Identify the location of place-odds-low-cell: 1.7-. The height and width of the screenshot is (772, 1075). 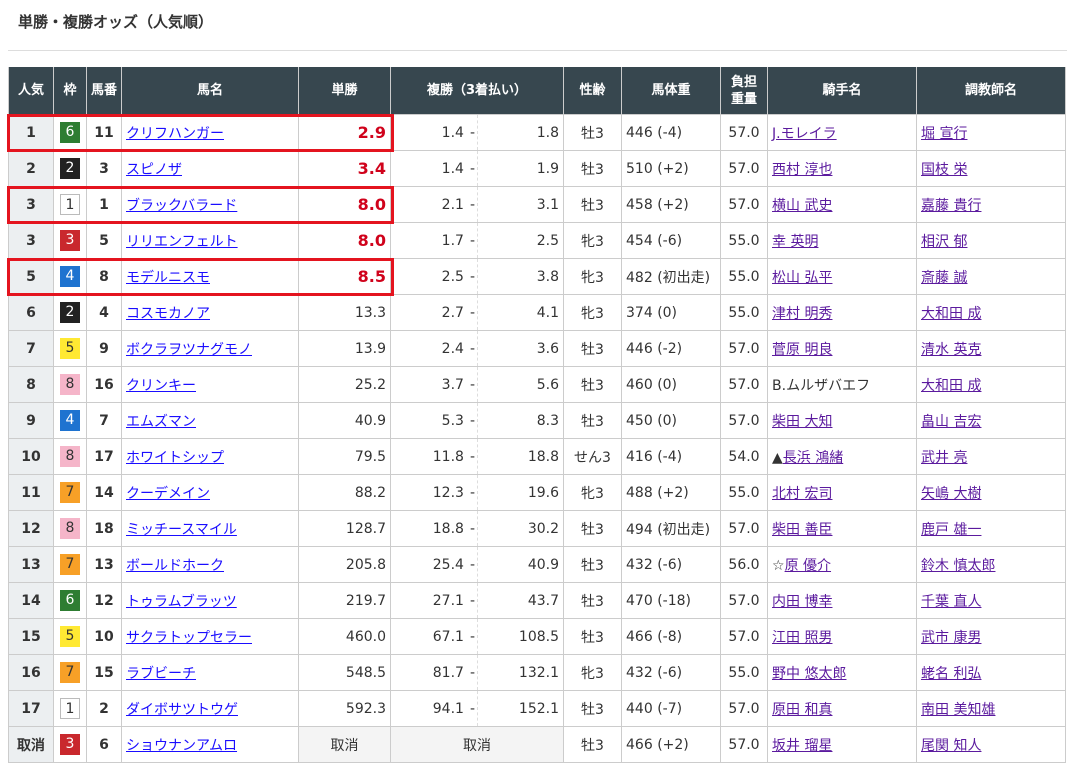
(434, 240).